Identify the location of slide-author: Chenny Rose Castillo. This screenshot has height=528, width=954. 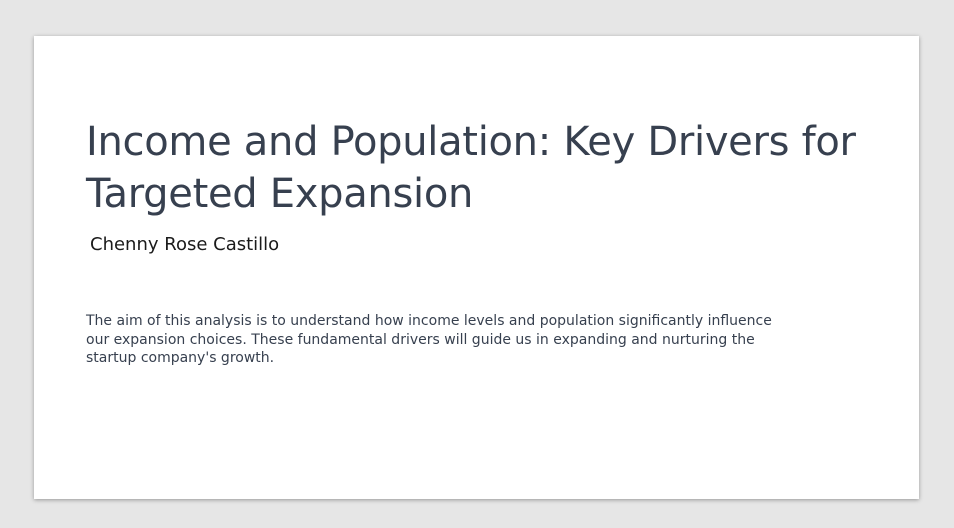
(185, 244).